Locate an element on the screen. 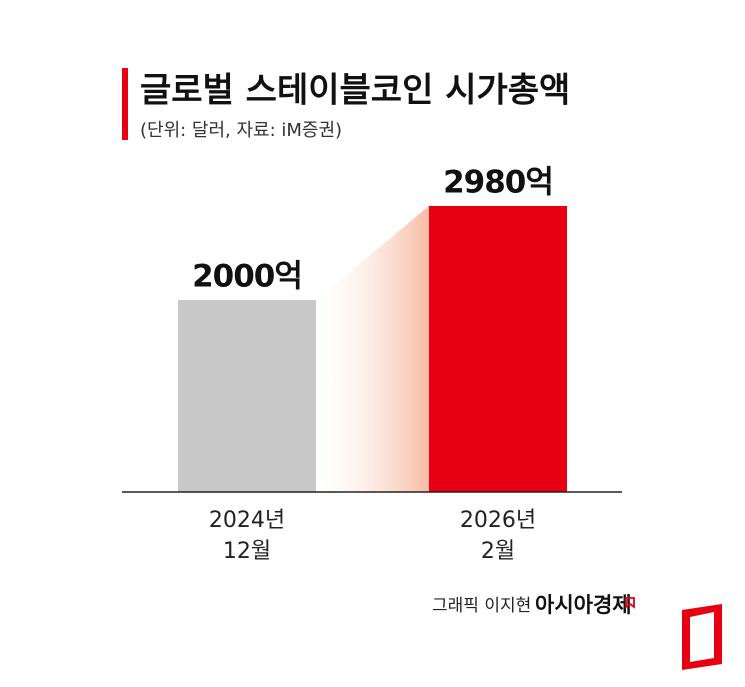 The image size is (745, 687). value-label: 2980억 is located at coordinates (498, 183).